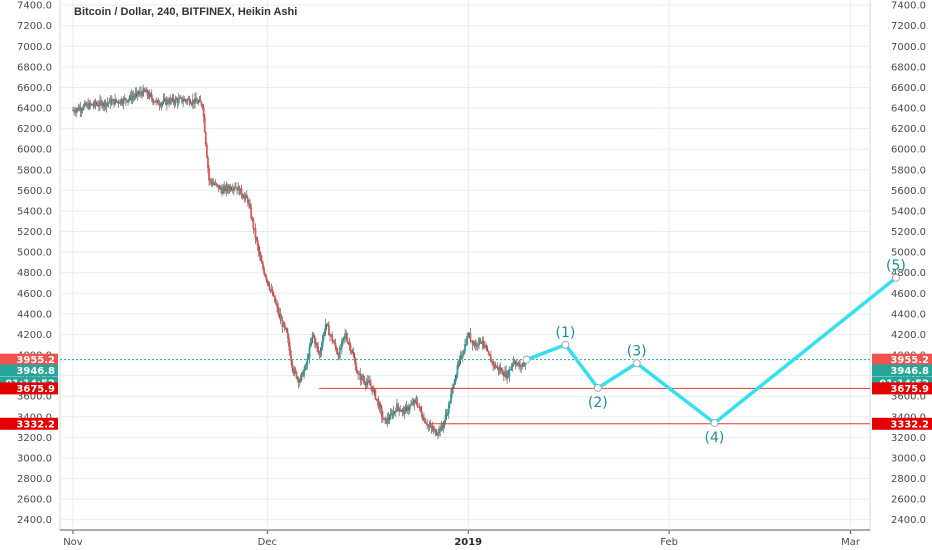 This screenshot has height=550, width=932. I want to click on y-tick-label-right: 2400.0, so click(908, 520).